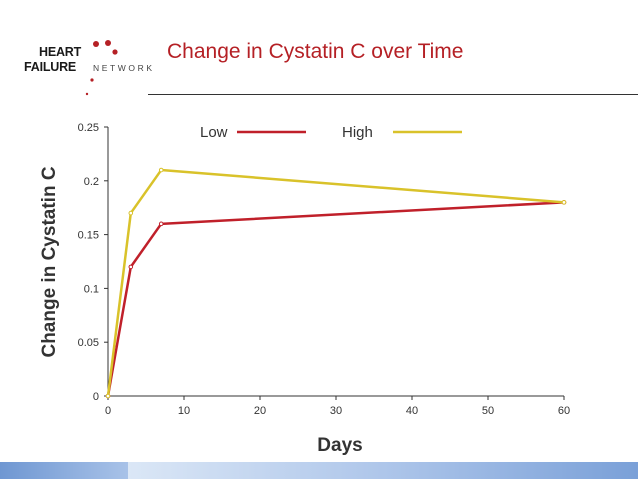  What do you see at coordinates (488, 411) in the screenshot?
I see `x-tick-label: 50` at bounding box center [488, 411].